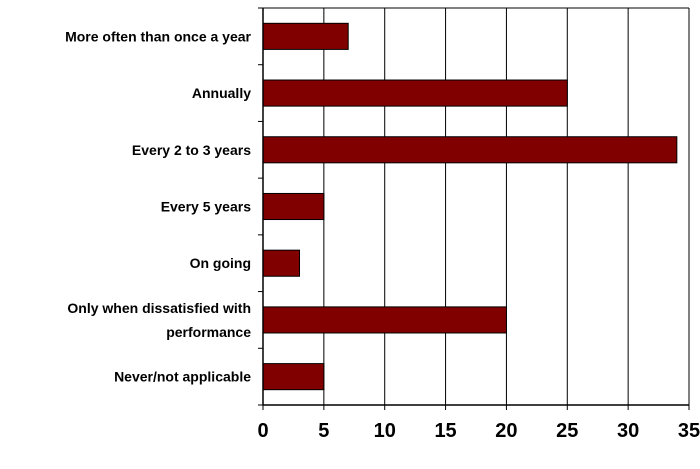 The width and height of the screenshot is (700, 469). I want to click on category-label: On going, so click(220, 263).